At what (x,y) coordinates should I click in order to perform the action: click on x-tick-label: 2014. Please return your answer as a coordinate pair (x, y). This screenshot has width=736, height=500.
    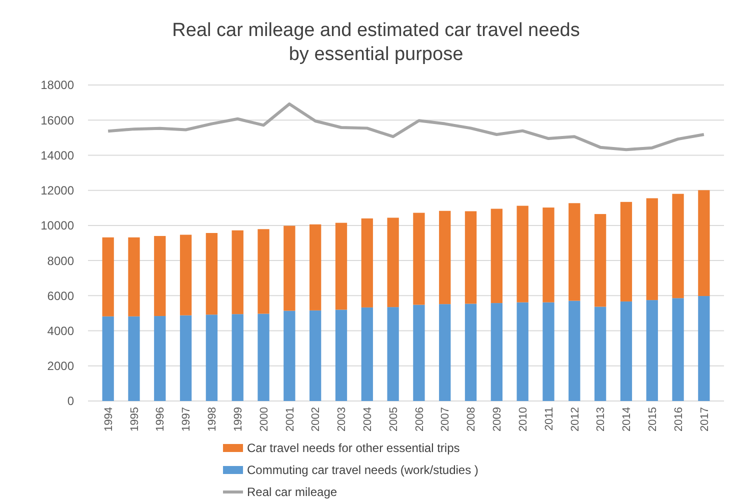
    Looking at the image, I should click on (627, 419).